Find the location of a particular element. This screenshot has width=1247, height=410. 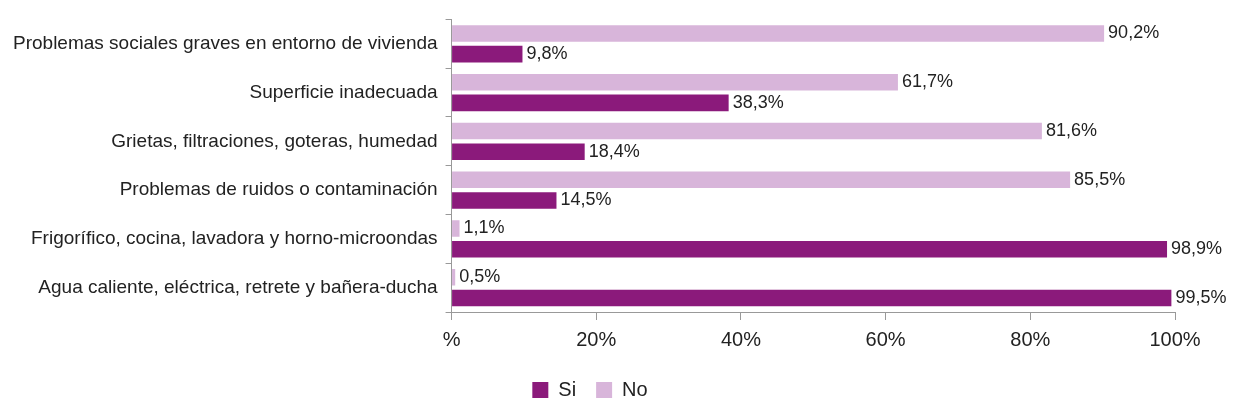

x-tick-label: 100% is located at coordinates (1175, 338).